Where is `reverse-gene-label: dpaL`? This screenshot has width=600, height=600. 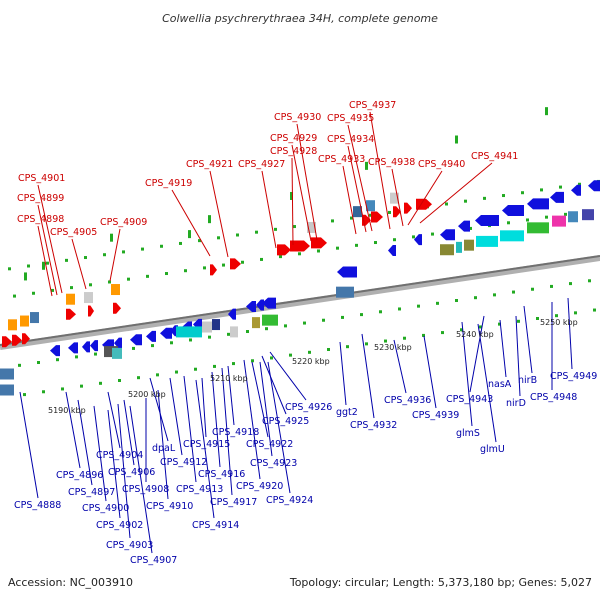
reverse-gene-label: dpaL is located at coordinates (164, 448).